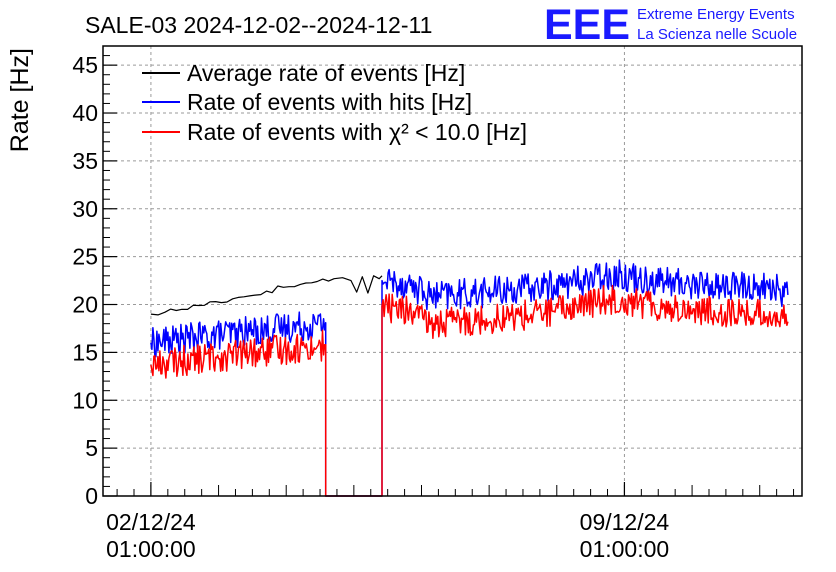 This screenshot has width=836, height=572. I want to click on y-tick-label: 5, so click(91, 448).